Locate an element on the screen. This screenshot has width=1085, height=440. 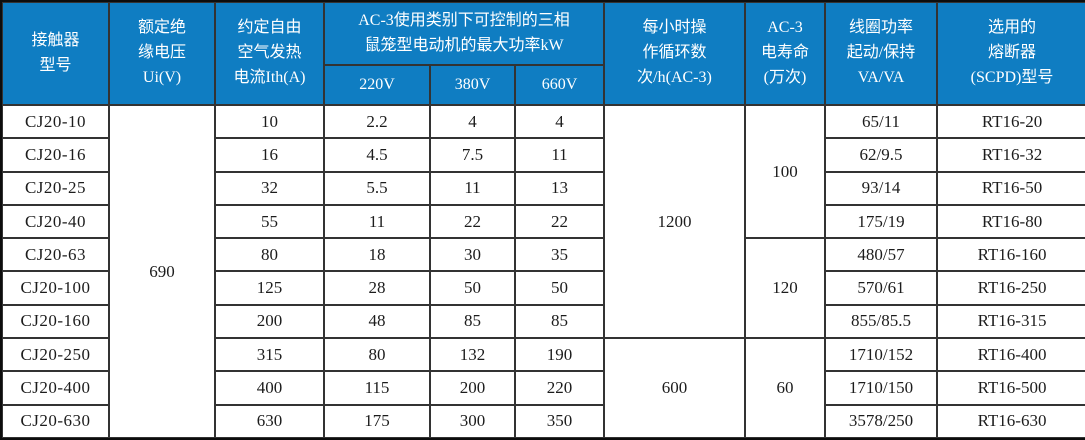
cell-ith: 55 is located at coordinates (269, 221).